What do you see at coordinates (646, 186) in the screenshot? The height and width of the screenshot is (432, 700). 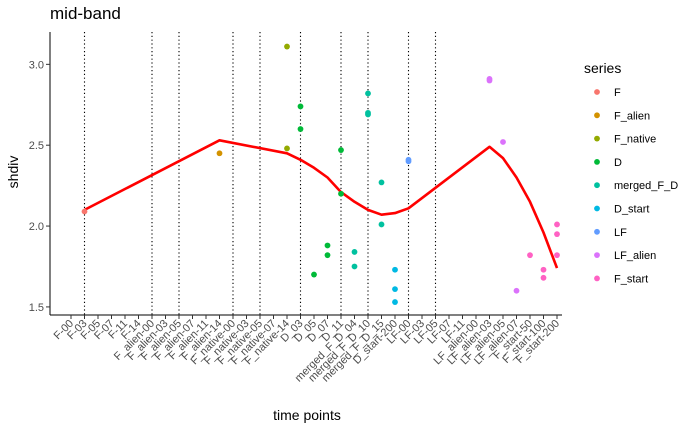 I see `legend-label: merged_F_D` at bounding box center [646, 186].